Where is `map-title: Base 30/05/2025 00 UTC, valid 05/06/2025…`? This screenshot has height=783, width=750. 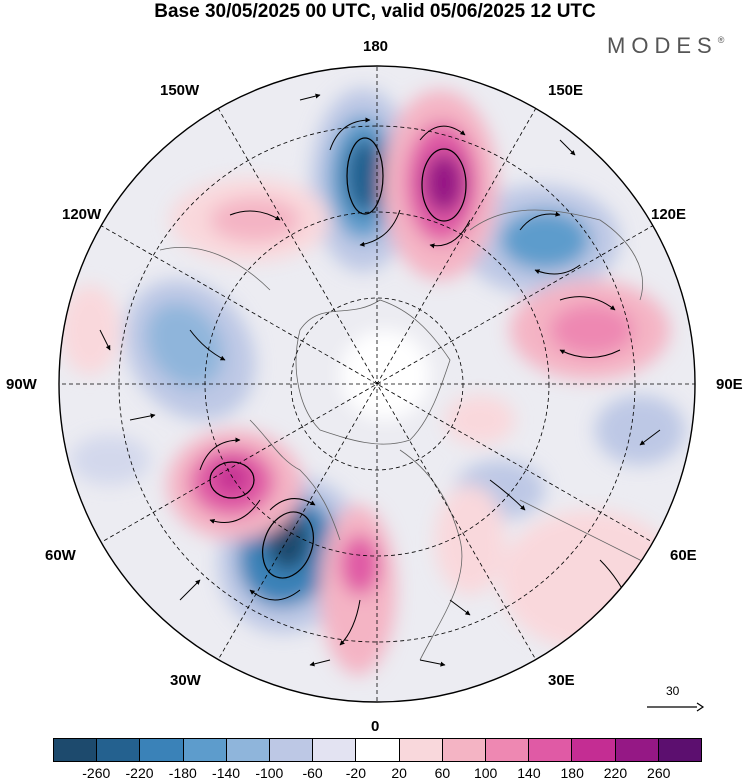 map-title: Base 30/05/2025 00 UTC, valid 05/06/2025… is located at coordinates (375, 11).